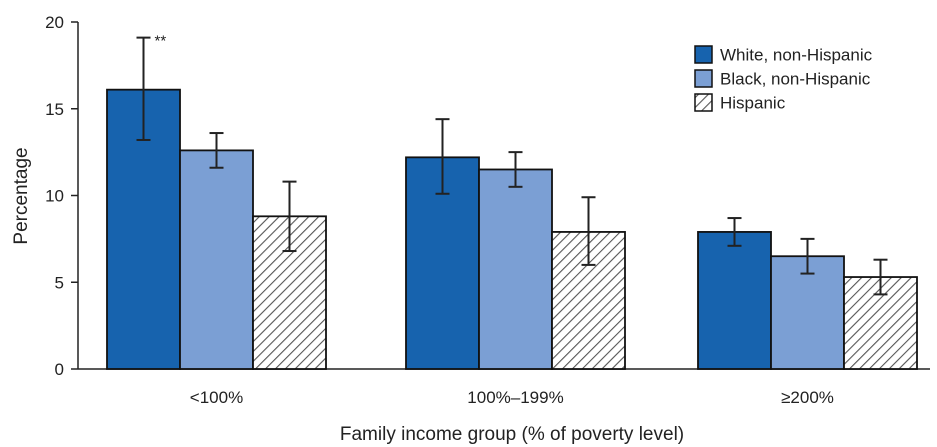 This screenshot has height=447, width=937. I want to click on y-ticks: 0 5 10 15 20, so click(61, 196).